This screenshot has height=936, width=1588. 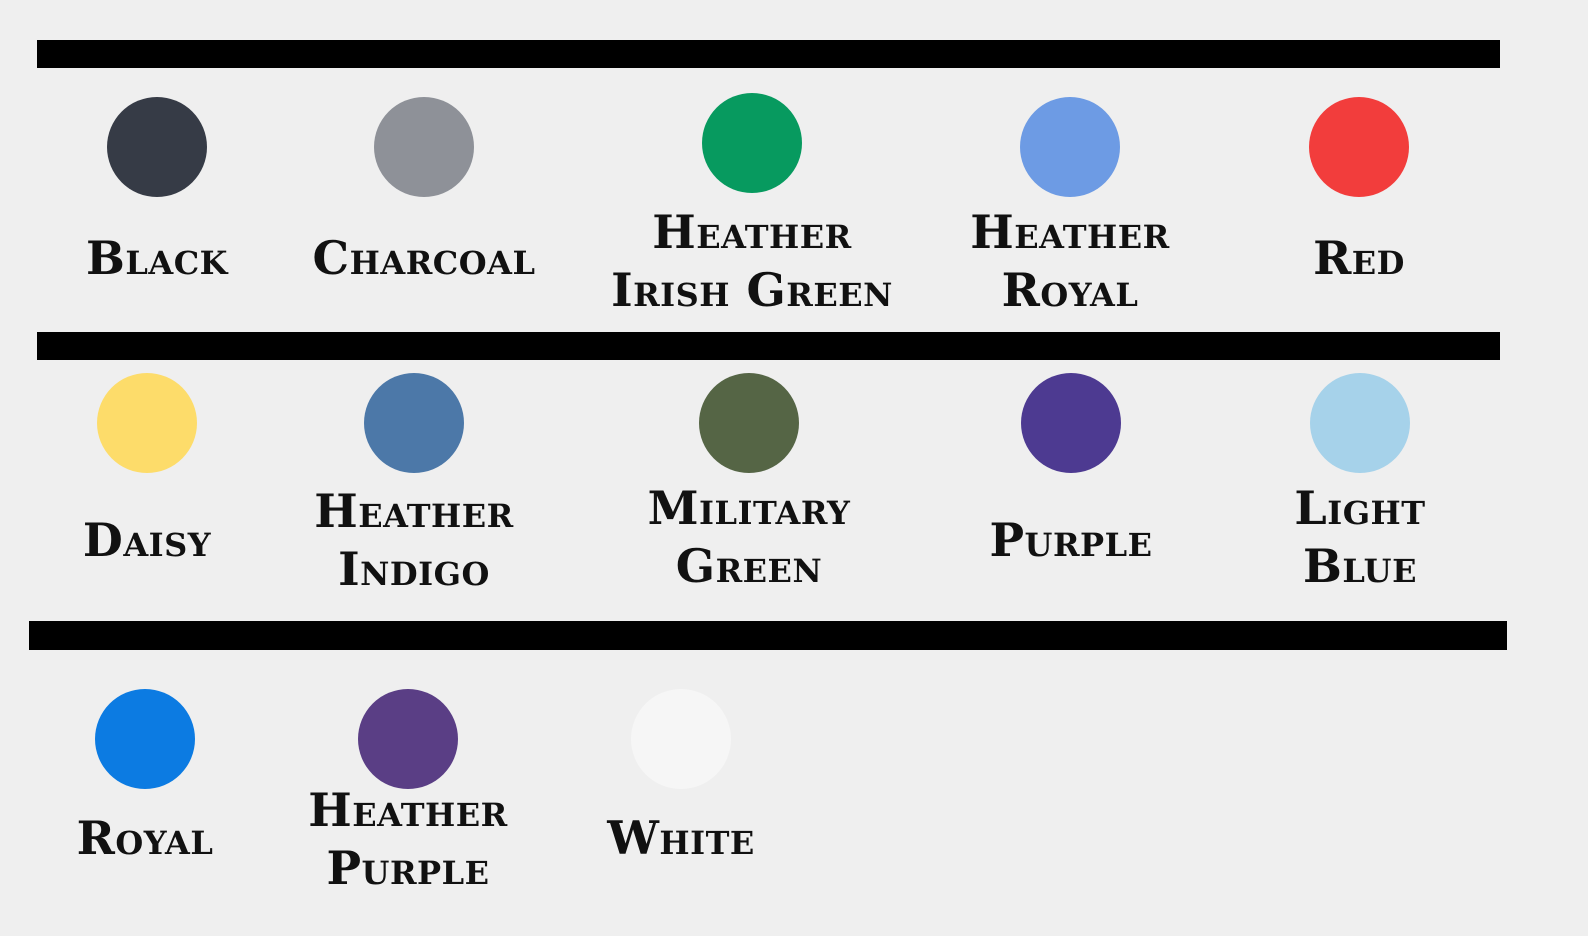 I want to click on divider-top, so click(x=768, y=54).